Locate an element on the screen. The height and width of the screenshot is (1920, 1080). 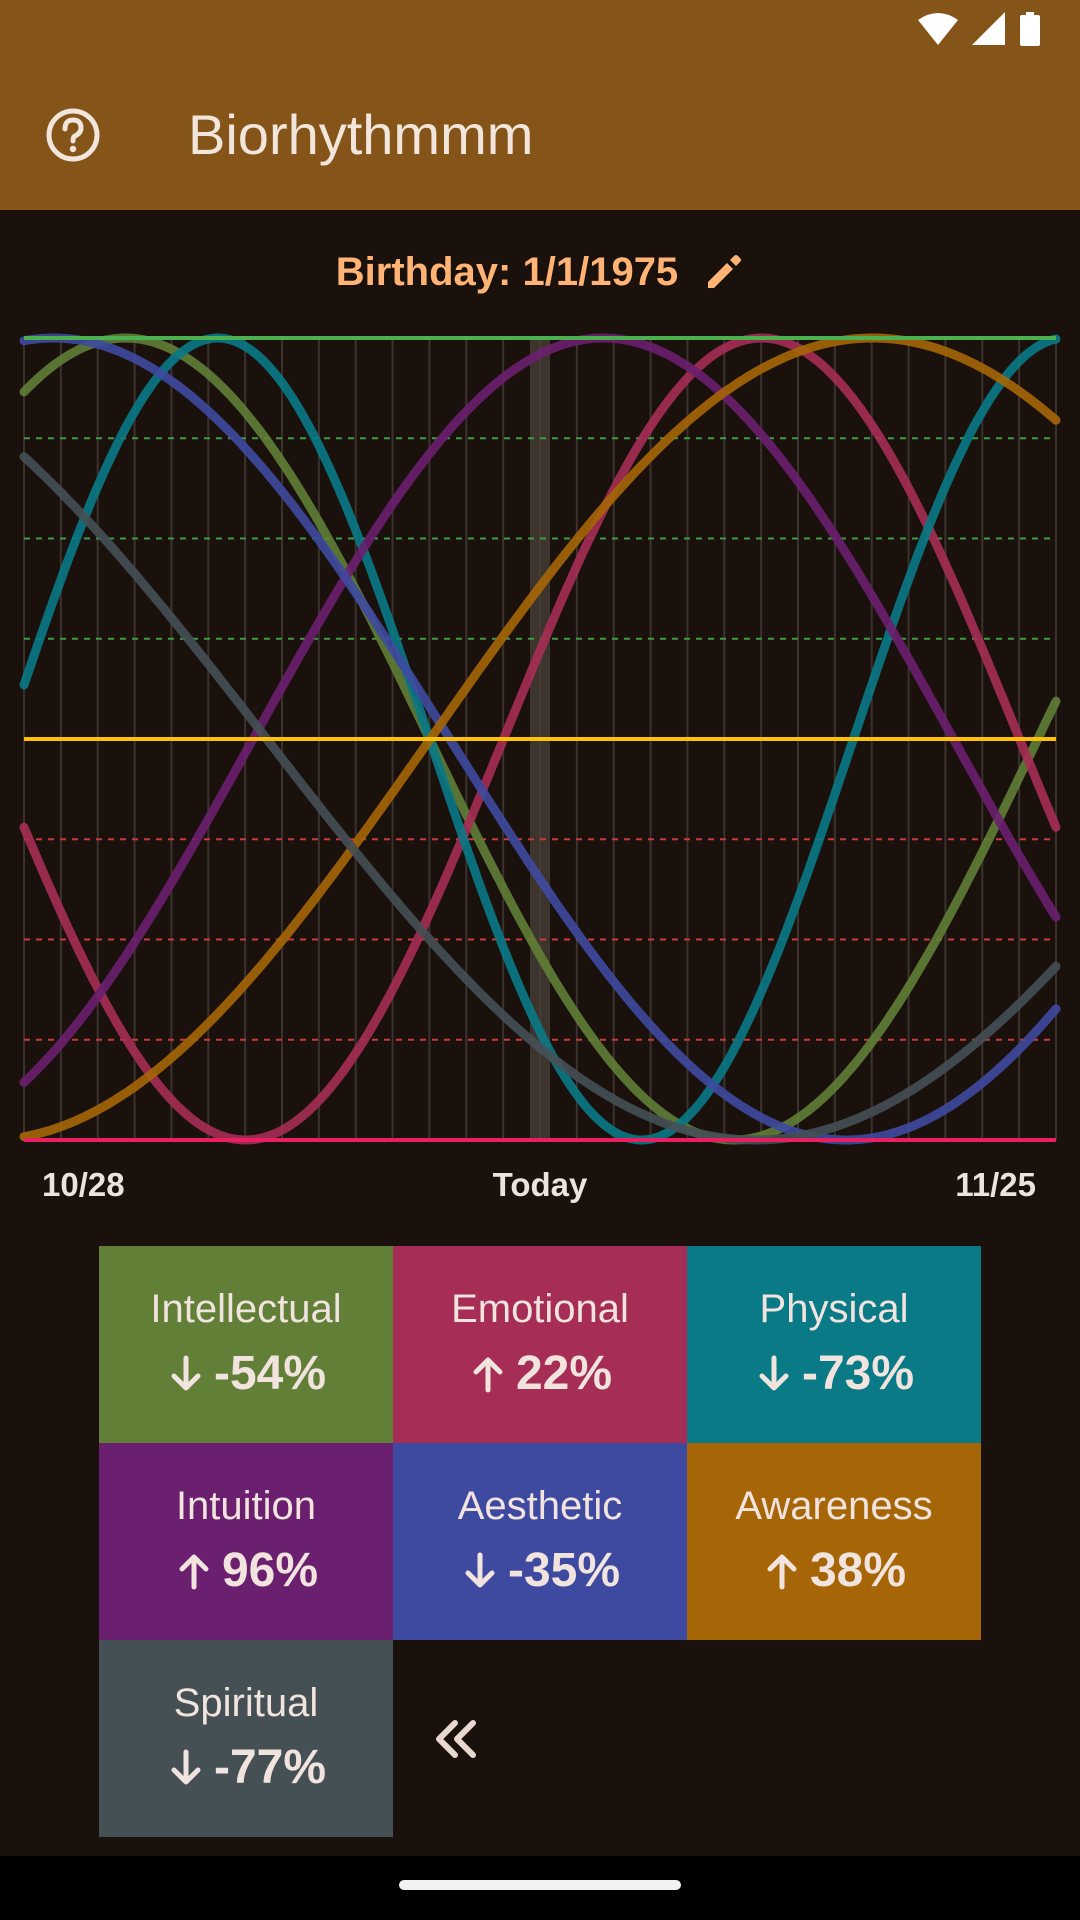
navigation-bar is located at coordinates (540, 1888).